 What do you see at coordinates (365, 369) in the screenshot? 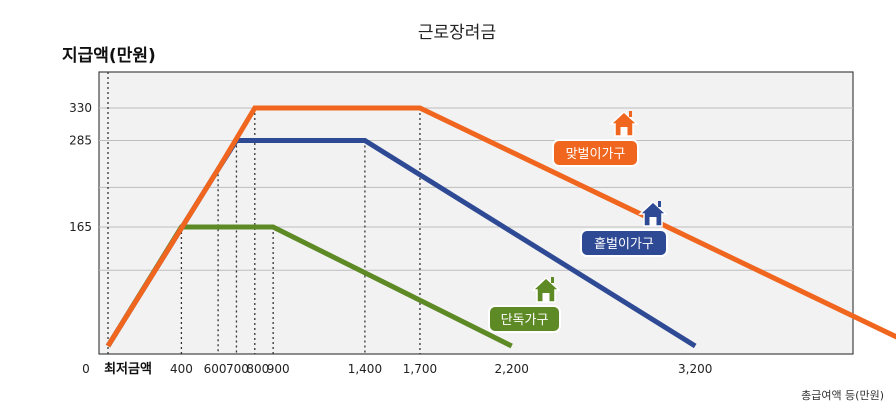
I see `x-tick-label: 1,400` at bounding box center [365, 369].